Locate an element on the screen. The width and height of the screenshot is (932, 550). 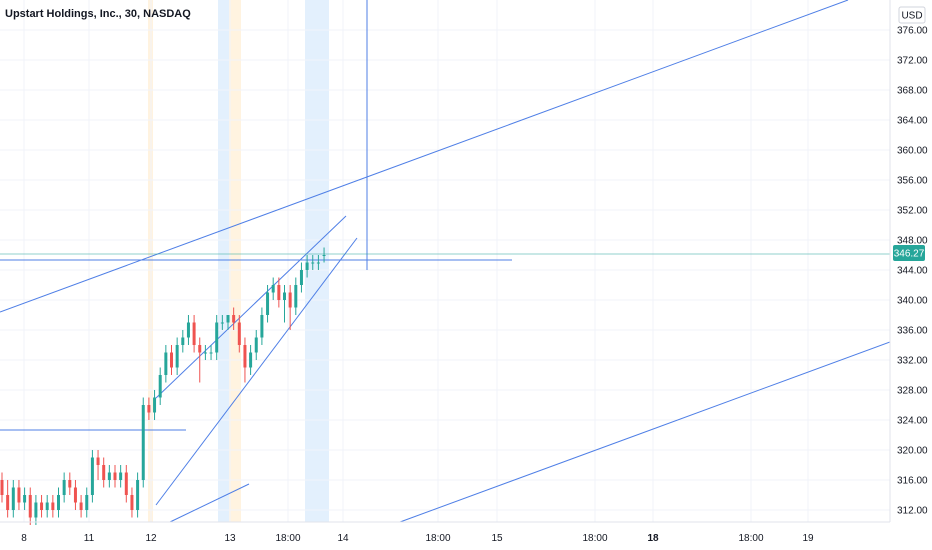
price-tick-label: 332.00 is located at coordinates (912, 361).